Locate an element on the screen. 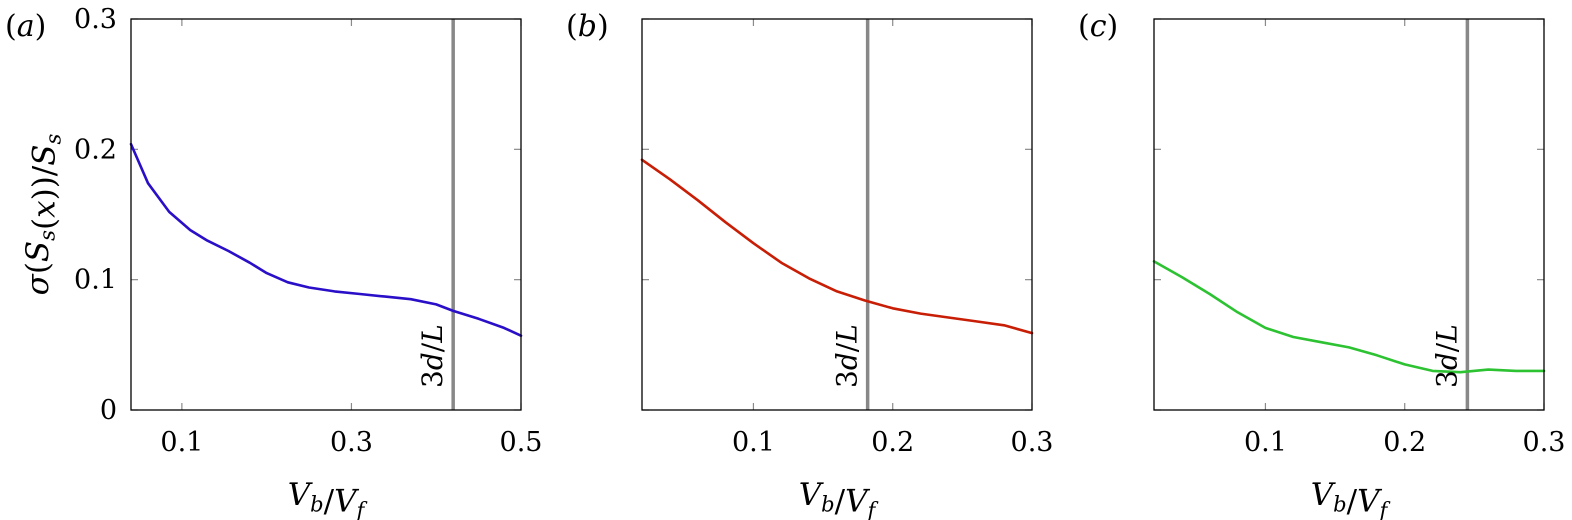  y-tick-label: 0.1 is located at coordinates (95, 280).